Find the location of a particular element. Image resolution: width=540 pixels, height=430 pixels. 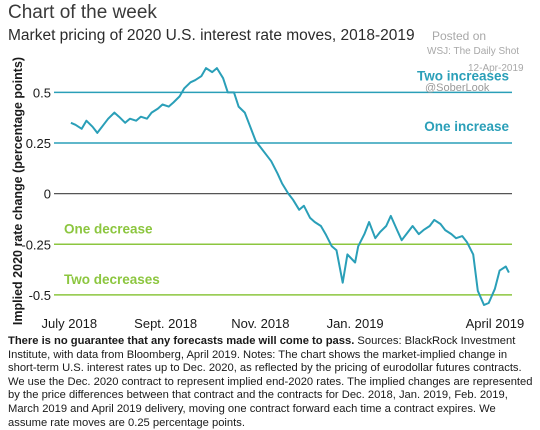

y-axis-ticks: 0.5 0.25 0 -0.25 -0.5 is located at coordinates (36, 194).